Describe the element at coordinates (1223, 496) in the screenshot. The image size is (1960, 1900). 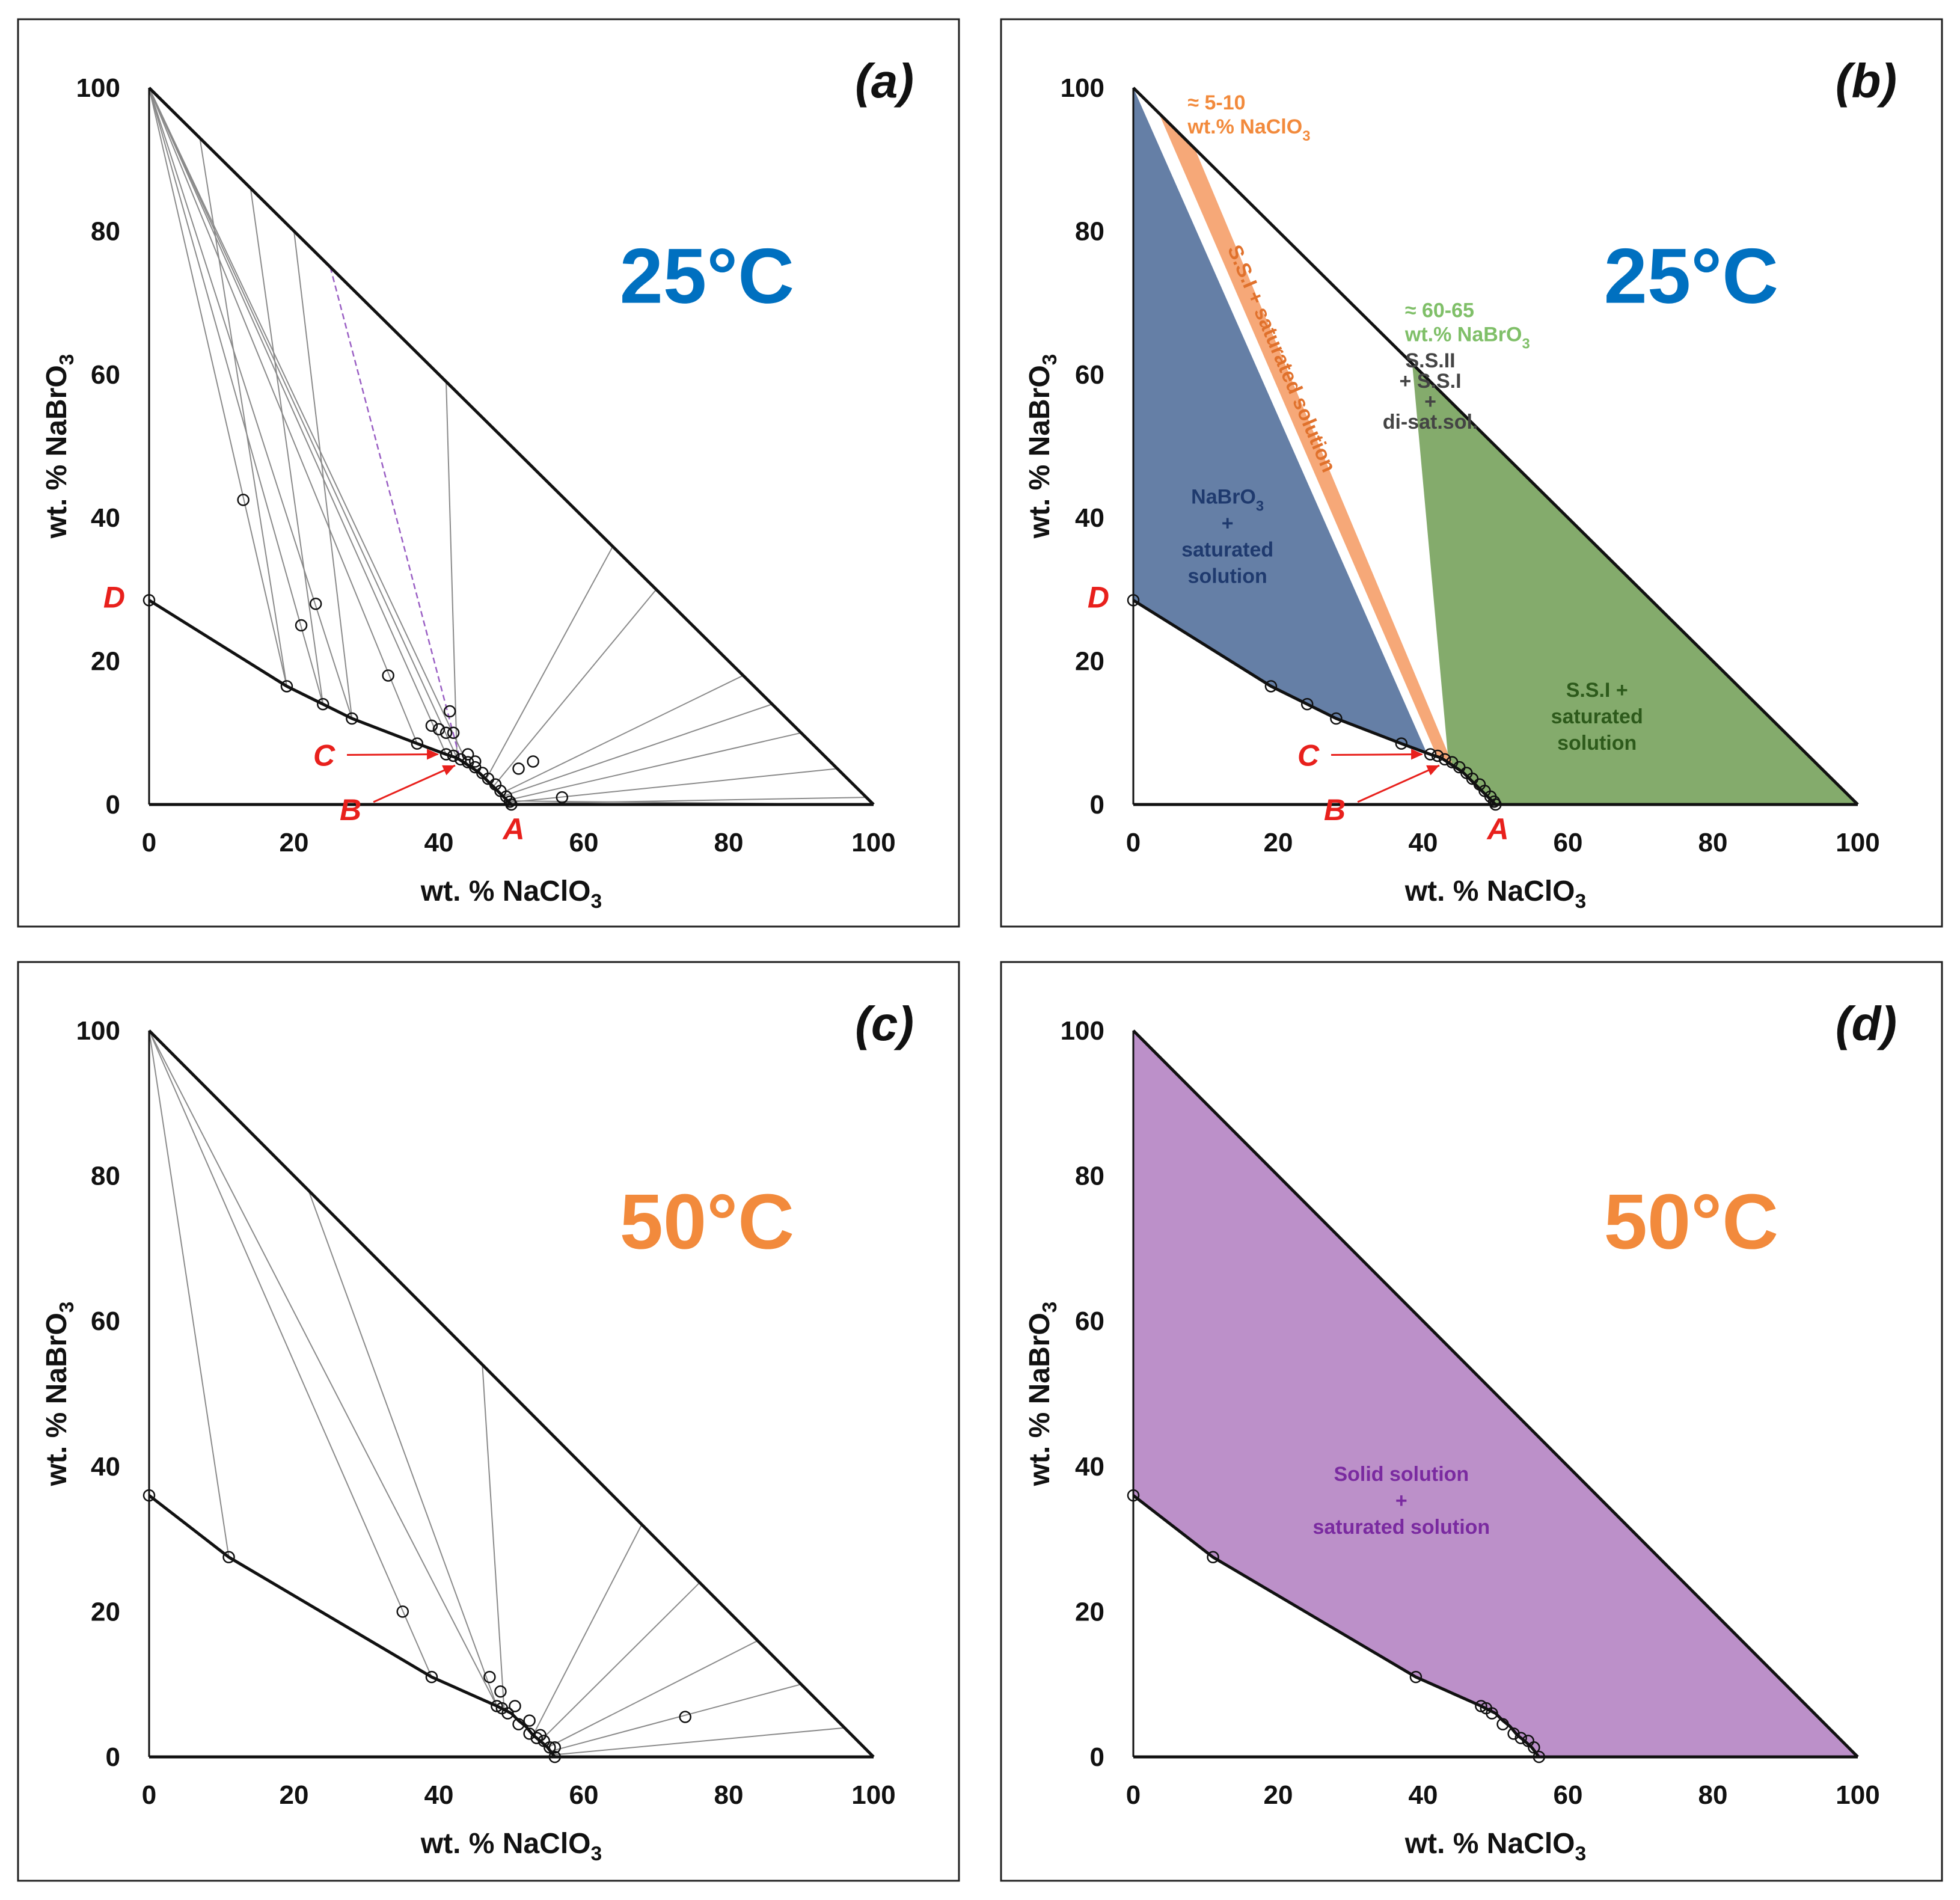
I see `region-label-main: NaBrO` at that location.